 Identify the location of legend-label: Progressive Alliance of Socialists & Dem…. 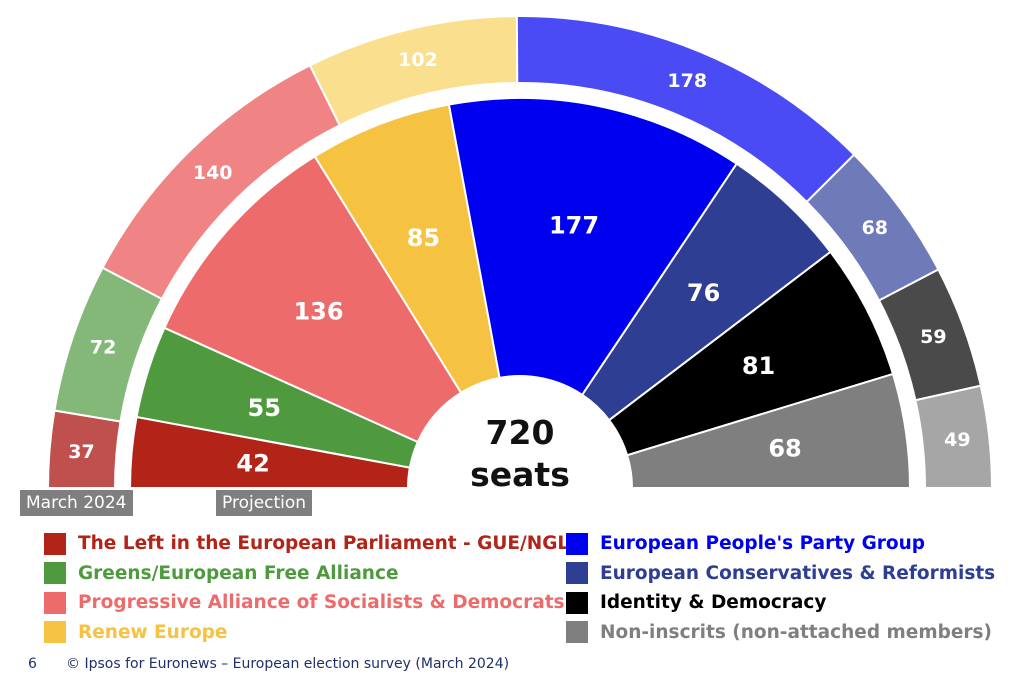
(321, 603).